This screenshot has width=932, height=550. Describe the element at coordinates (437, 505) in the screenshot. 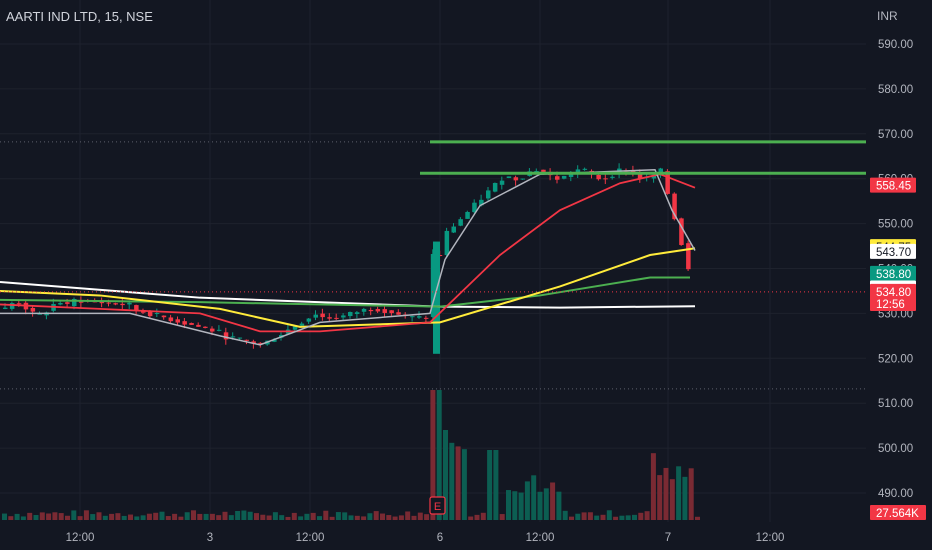

I see `earnings-marker` at that location.